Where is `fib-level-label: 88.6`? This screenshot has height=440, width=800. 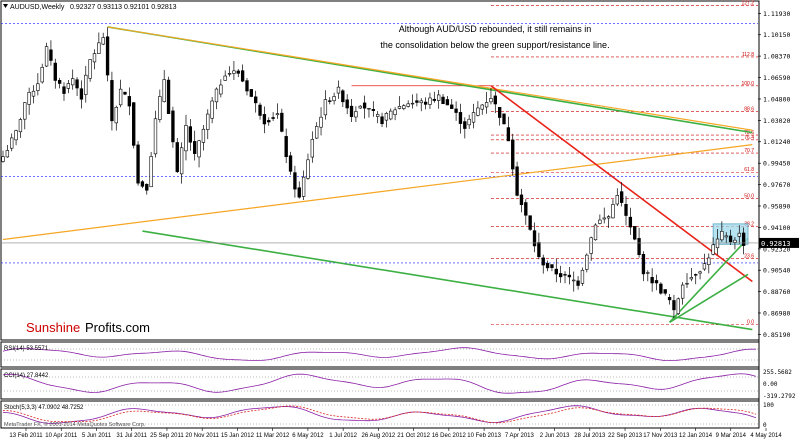 fib-level-label: 88.6 is located at coordinates (749, 110).